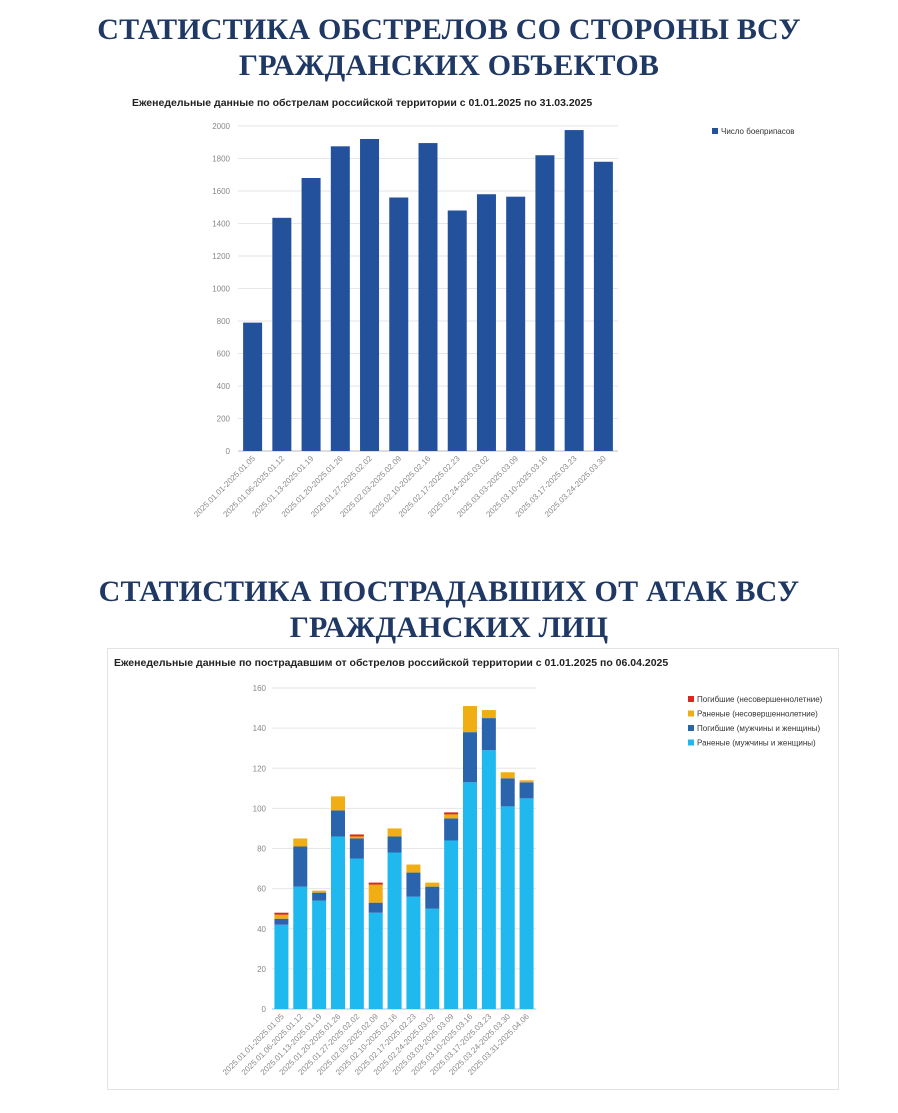 The image size is (898, 1113). I want to click on y-tick-label: 1400, so click(221, 224).